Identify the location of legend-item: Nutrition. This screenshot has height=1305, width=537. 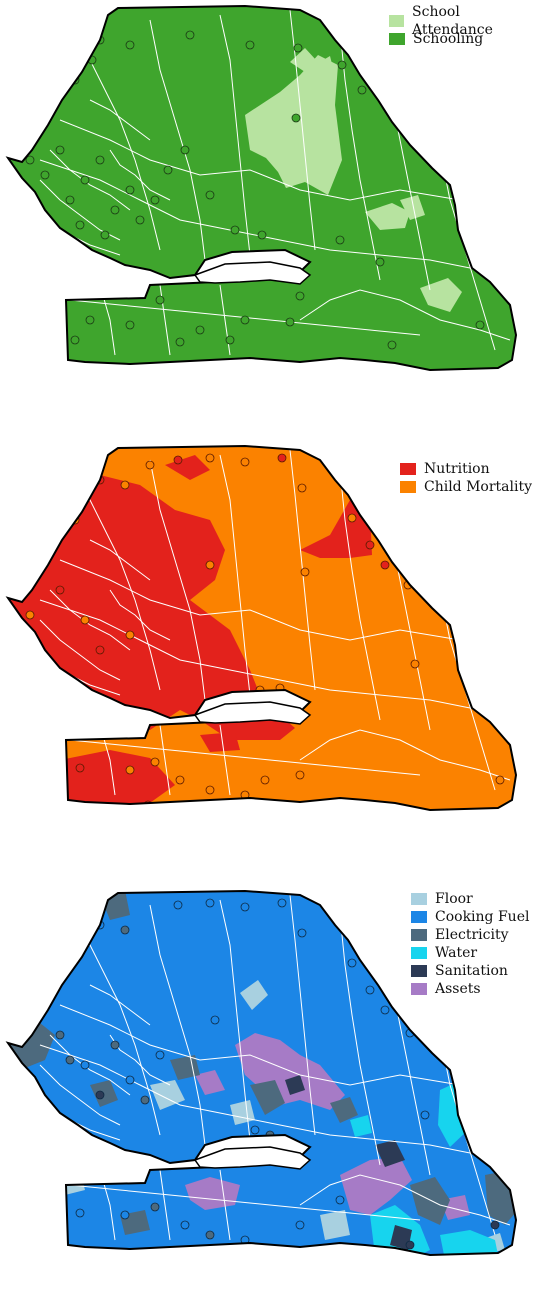
(466, 469).